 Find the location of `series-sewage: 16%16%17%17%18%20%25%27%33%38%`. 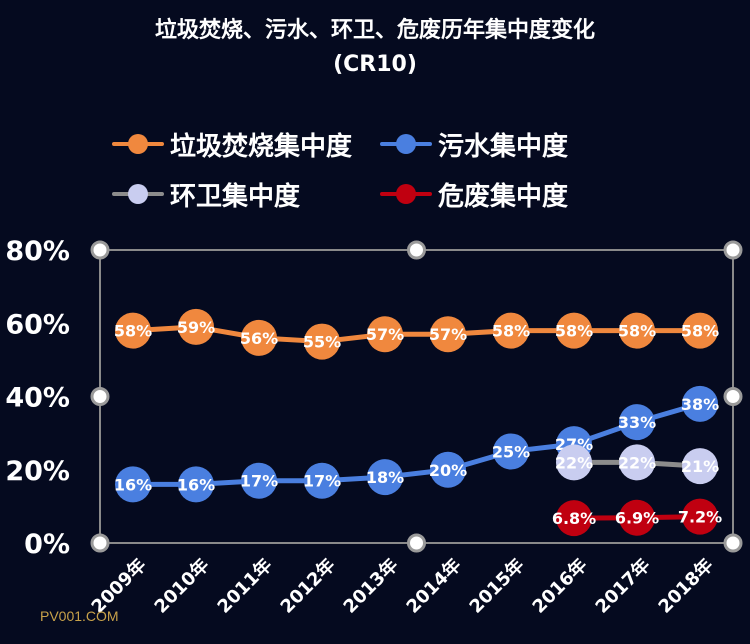

series-sewage: 16%16%17%17%18%20%25%27%33%38% is located at coordinates (416, 444).